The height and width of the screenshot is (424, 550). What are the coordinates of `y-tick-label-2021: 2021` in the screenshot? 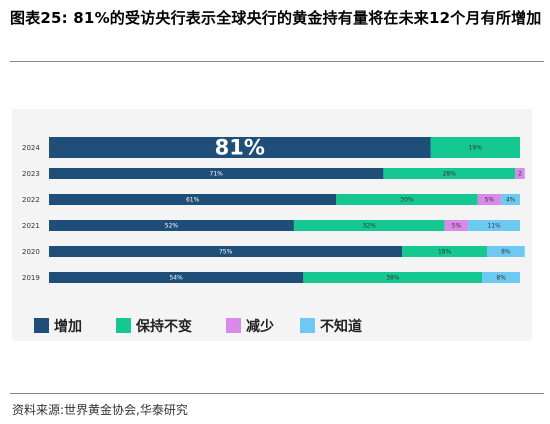 It's located at (31, 226).